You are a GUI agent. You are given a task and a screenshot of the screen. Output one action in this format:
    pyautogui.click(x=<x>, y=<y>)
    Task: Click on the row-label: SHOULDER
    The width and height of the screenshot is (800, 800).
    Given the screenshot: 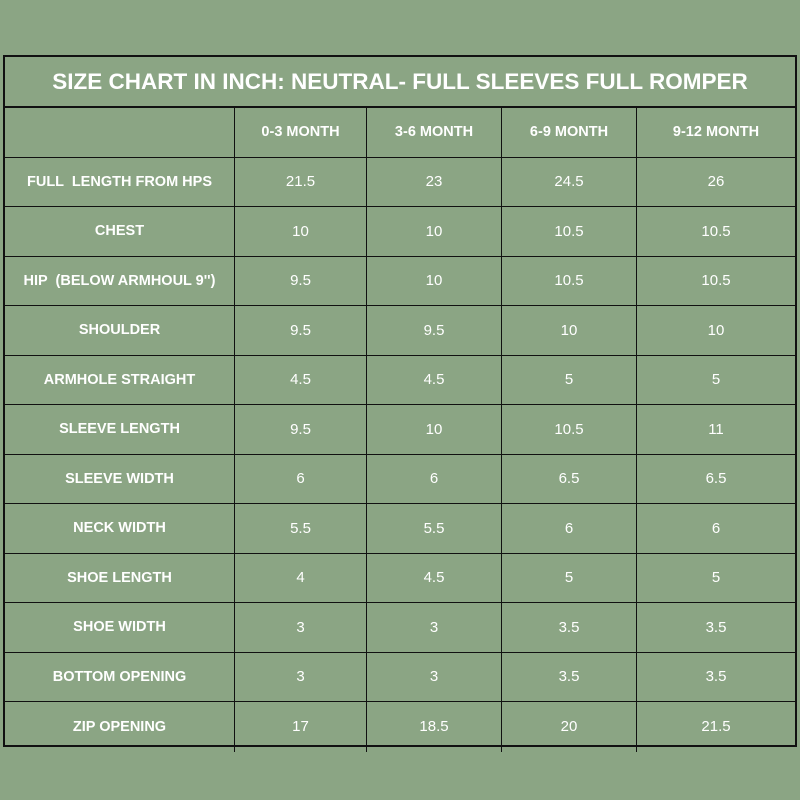 What is the action you would take?
    pyautogui.click(x=120, y=331)
    